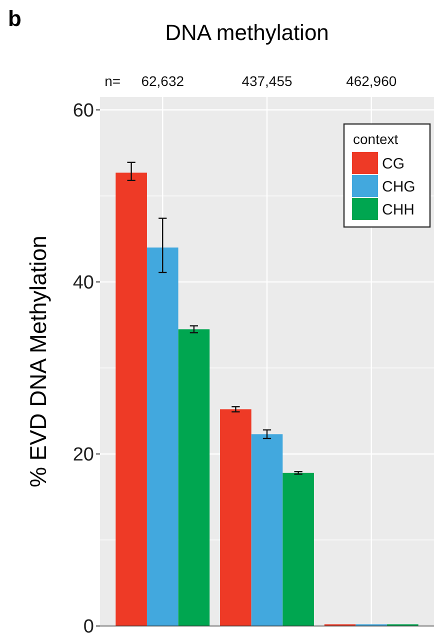 Image resolution: width=434 pixels, height=638 pixels. Describe the element at coordinates (162, 81) in the screenshot. I see `x-tick-label: 62,632` at that location.